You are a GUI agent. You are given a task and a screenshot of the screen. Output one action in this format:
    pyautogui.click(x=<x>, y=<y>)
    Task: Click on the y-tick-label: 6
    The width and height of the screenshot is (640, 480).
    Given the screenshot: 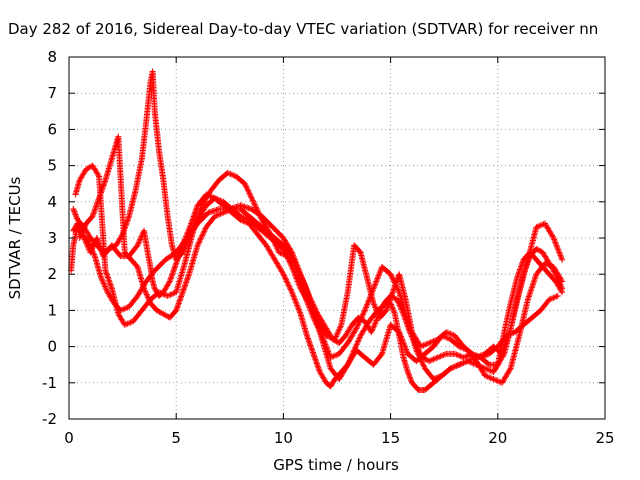 What is the action you would take?
    pyautogui.click(x=52, y=129)
    